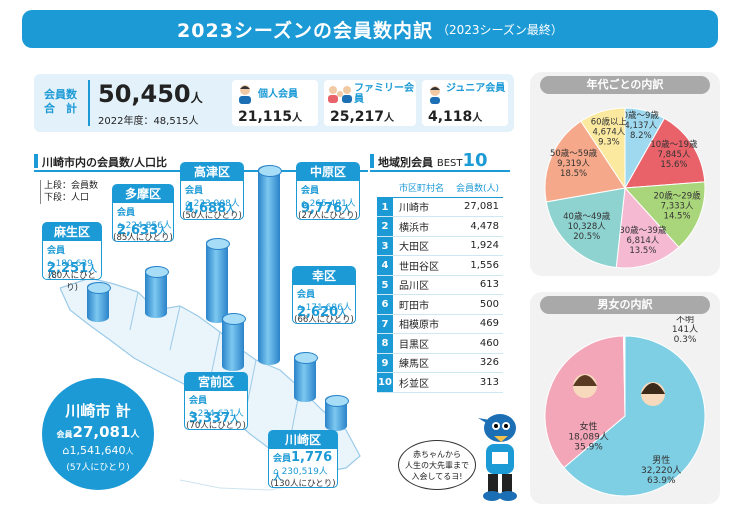  What do you see at coordinates (435, 95) in the screenshot?
I see `child-icon` at bounding box center [435, 95].